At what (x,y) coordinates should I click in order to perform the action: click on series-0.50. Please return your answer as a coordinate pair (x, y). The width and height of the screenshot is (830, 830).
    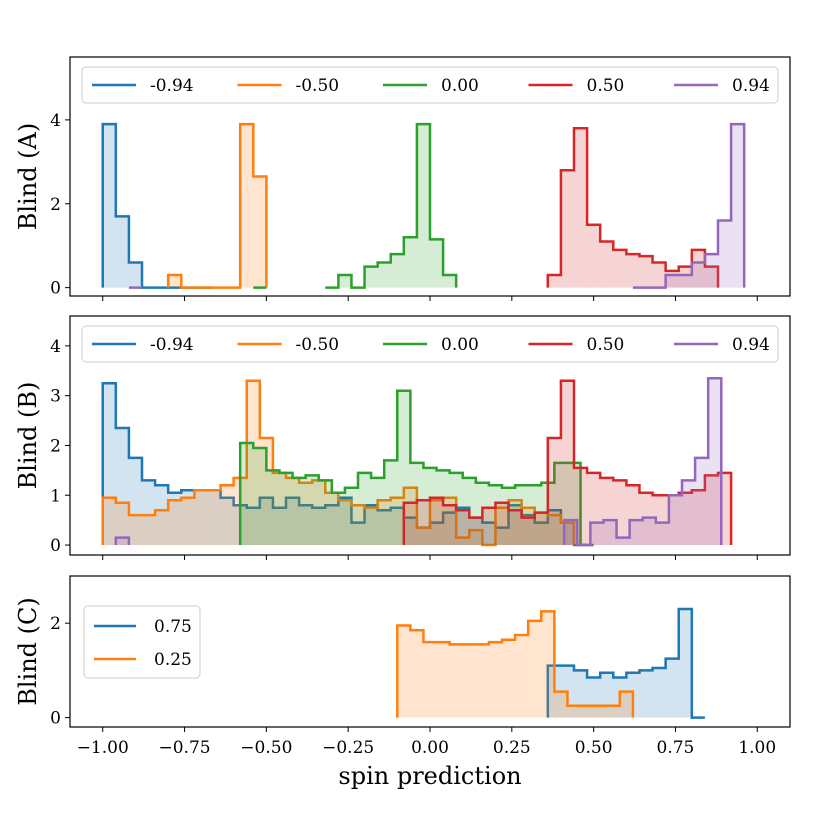
    Looking at the image, I should click on (633, 207).